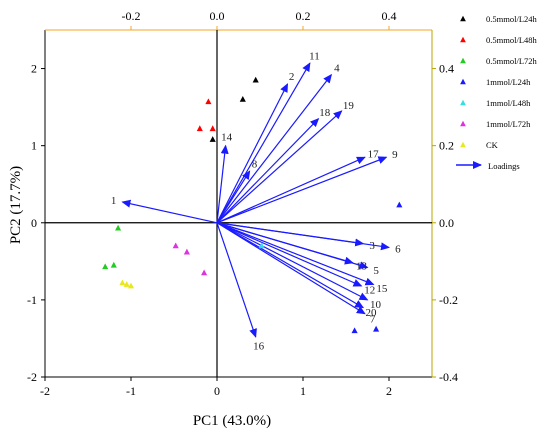  I want to click on loading-label-15: 15, so click(382, 289).